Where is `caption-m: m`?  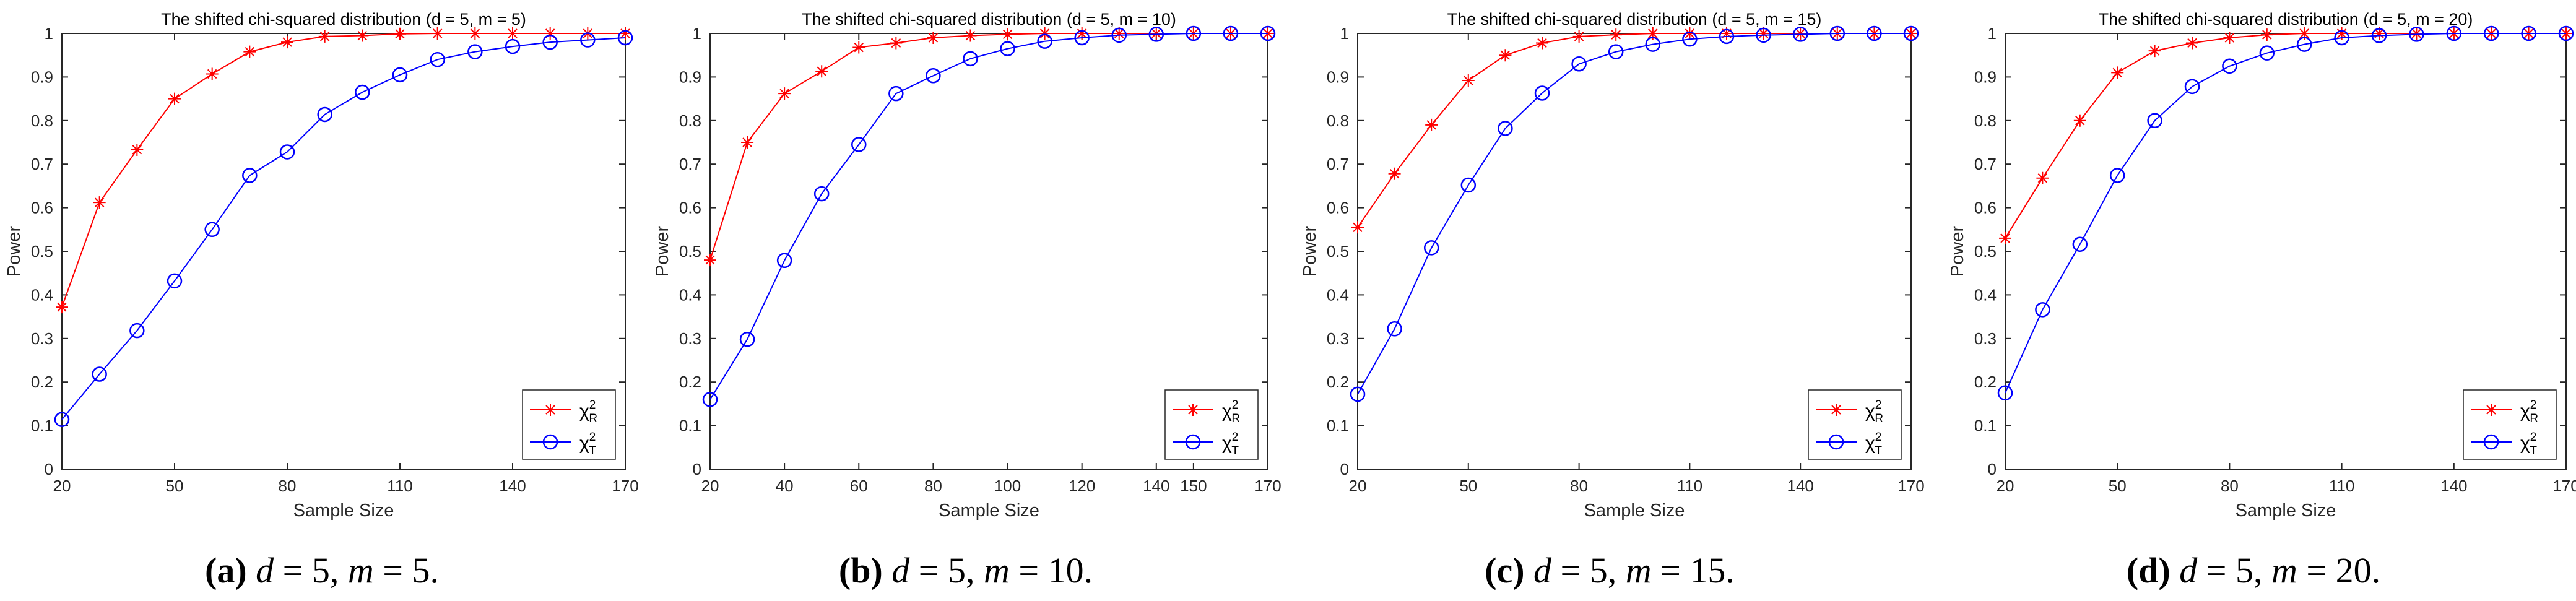
caption-m: m is located at coordinates (360, 570).